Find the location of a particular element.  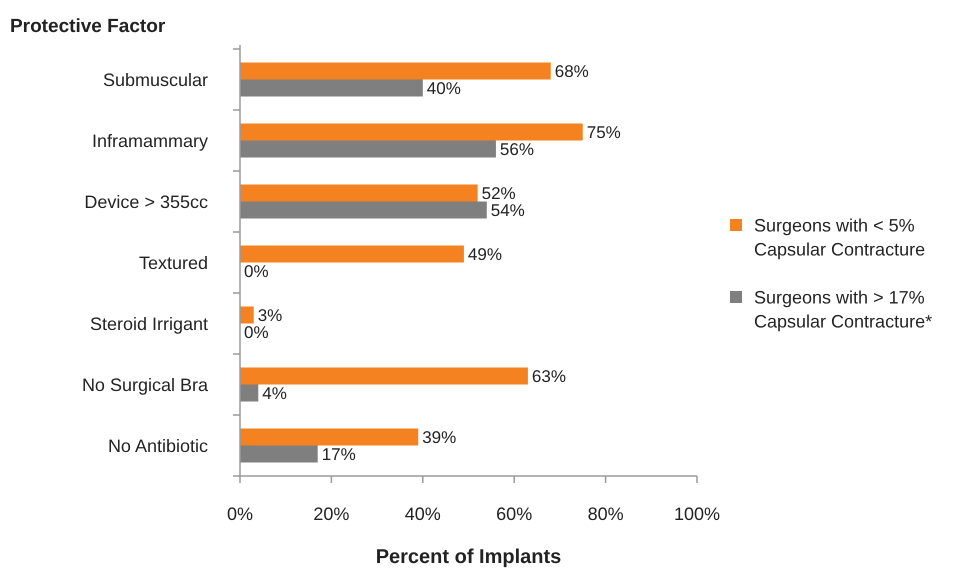

data-label: 49% is located at coordinates (485, 254).